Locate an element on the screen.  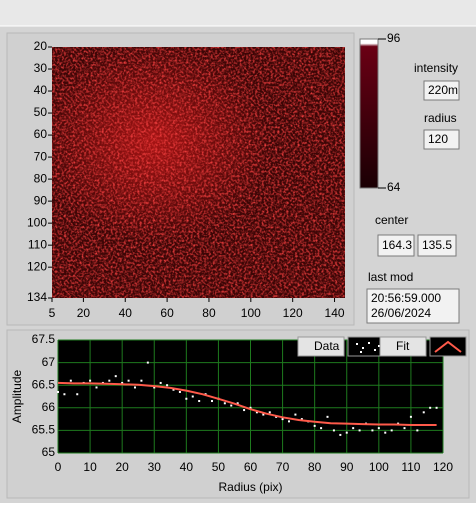
label: center is located at coordinates (391, 220).